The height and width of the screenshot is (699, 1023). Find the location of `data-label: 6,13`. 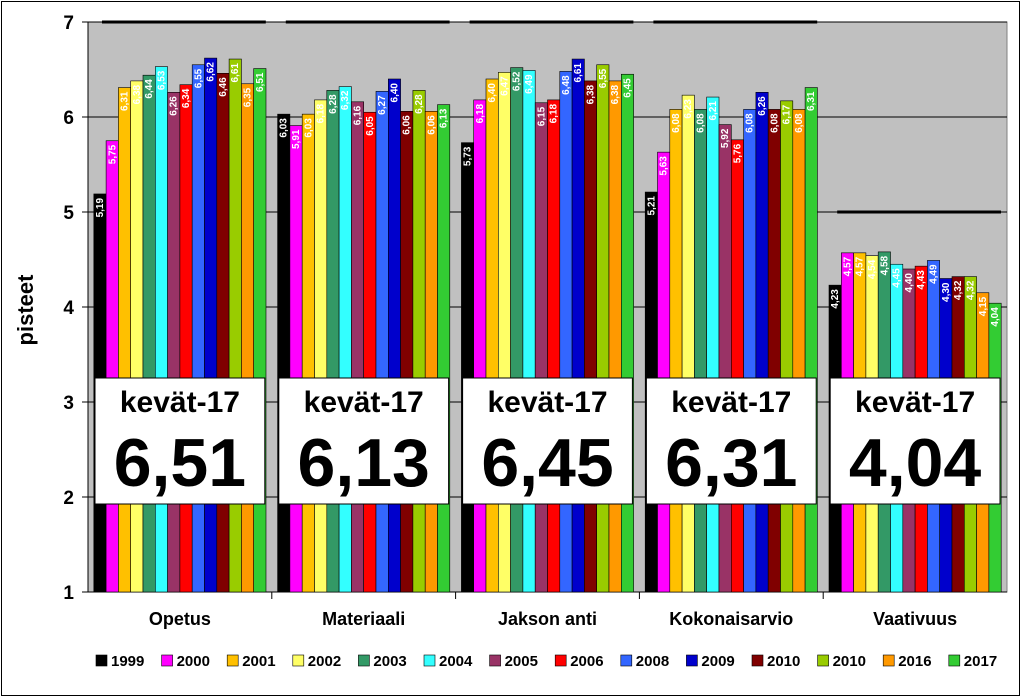

data-label: 6,13 is located at coordinates (444, 118).